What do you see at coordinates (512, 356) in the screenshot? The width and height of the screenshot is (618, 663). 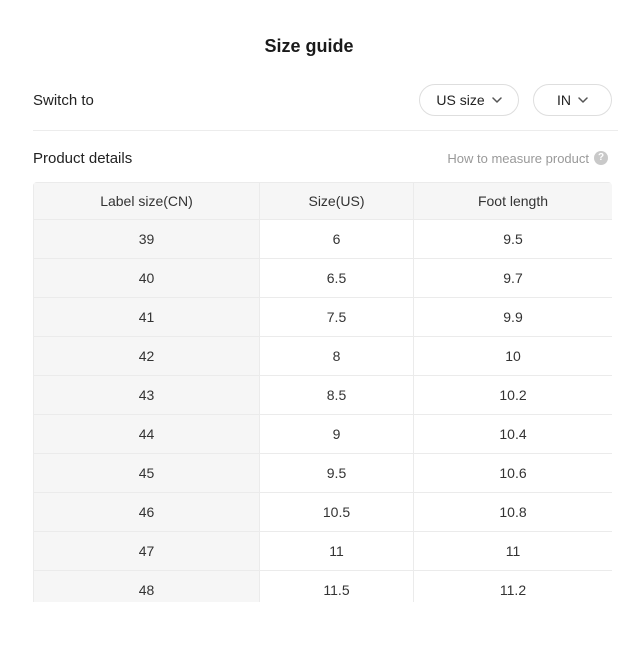 I see `table-cell: 10` at bounding box center [512, 356].